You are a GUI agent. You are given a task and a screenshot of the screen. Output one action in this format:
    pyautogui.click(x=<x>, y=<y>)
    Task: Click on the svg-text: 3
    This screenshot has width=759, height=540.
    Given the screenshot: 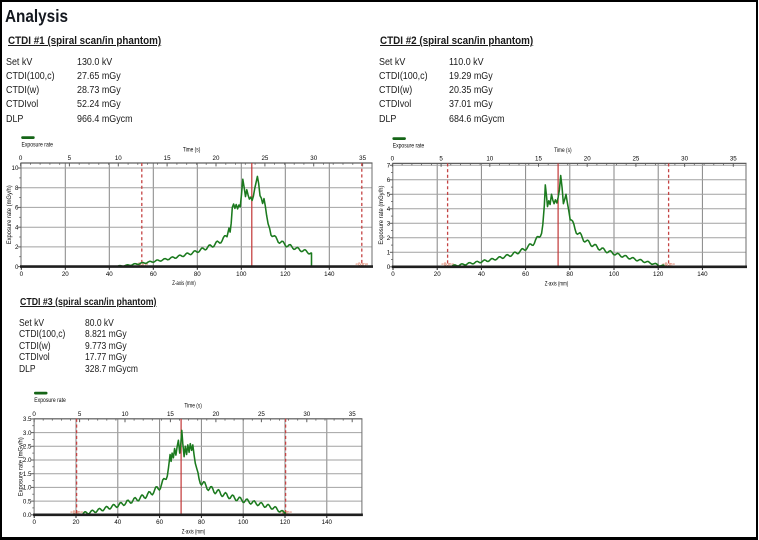 What is the action you would take?
    pyautogui.click(x=389, y=224)
    